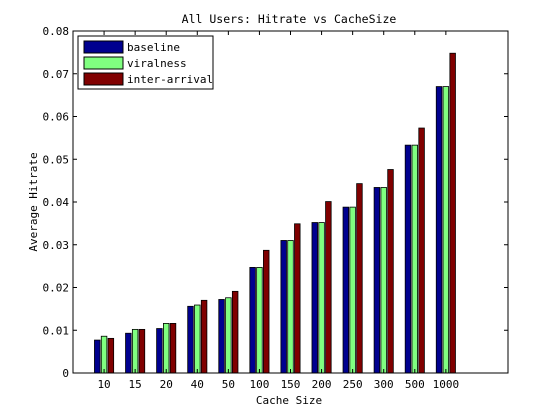  Describe the element at coordinates (56, 31) in the screenshot. I see `y-tick-label-0.08: 0.08` at that location.